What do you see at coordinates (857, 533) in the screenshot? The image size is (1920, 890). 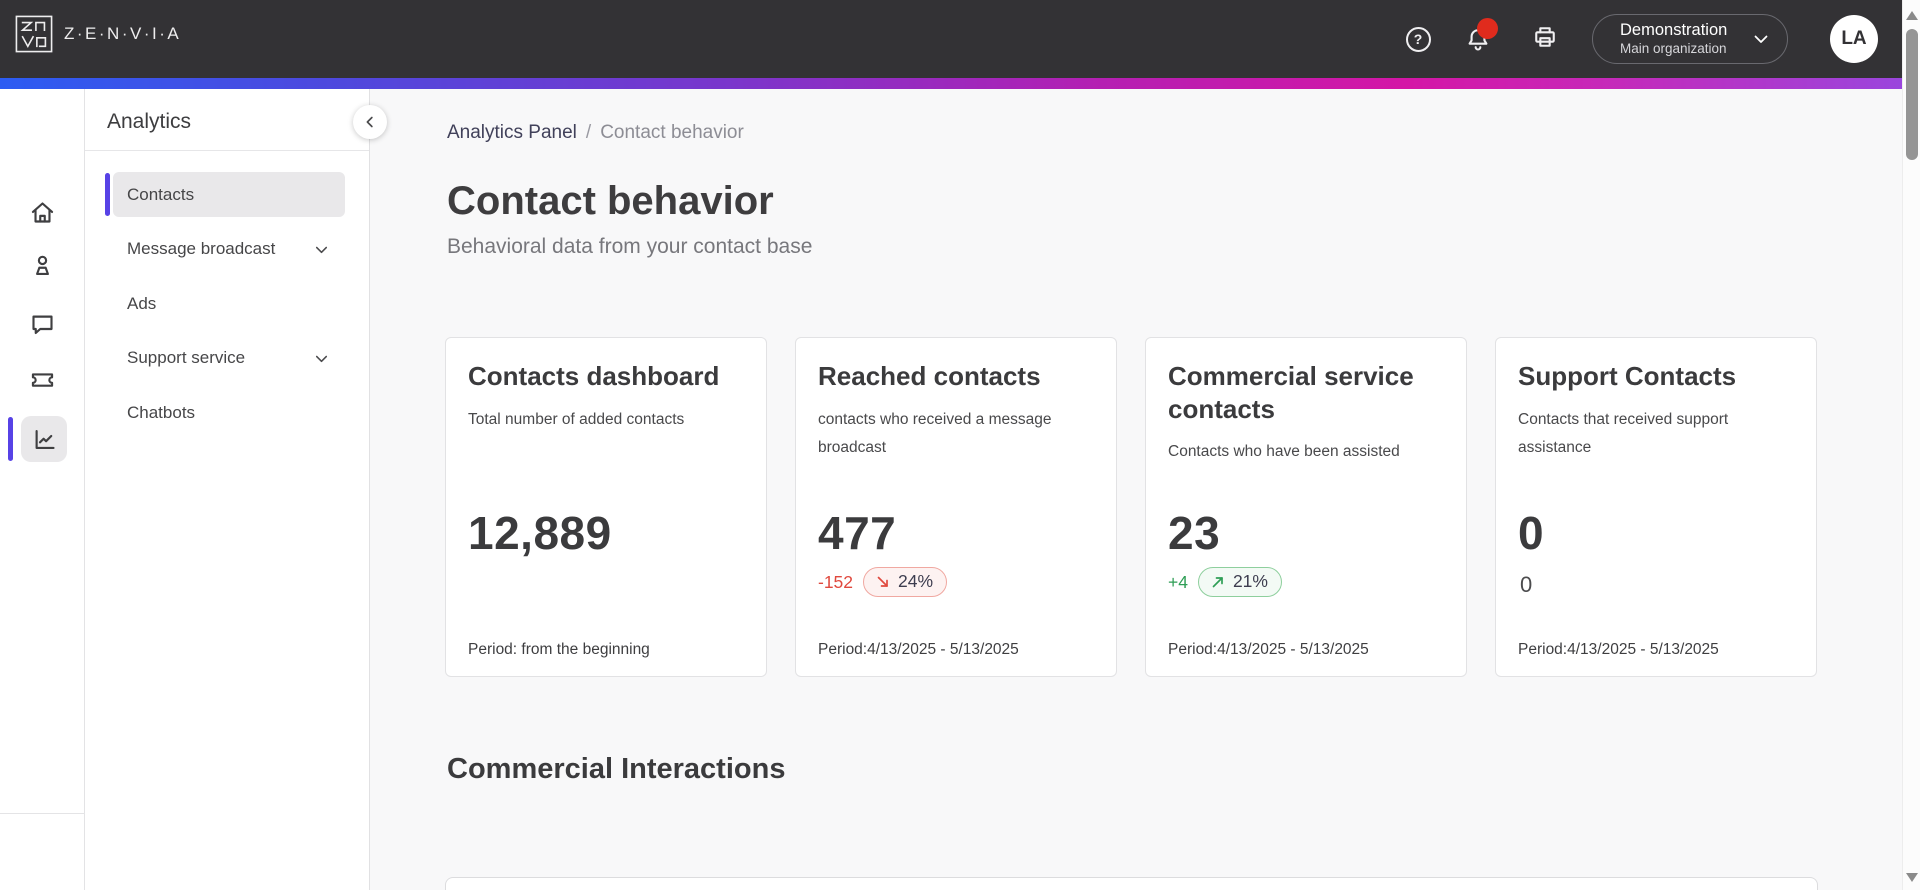 I see `card-value: 477` at bounding box center [857, 533].